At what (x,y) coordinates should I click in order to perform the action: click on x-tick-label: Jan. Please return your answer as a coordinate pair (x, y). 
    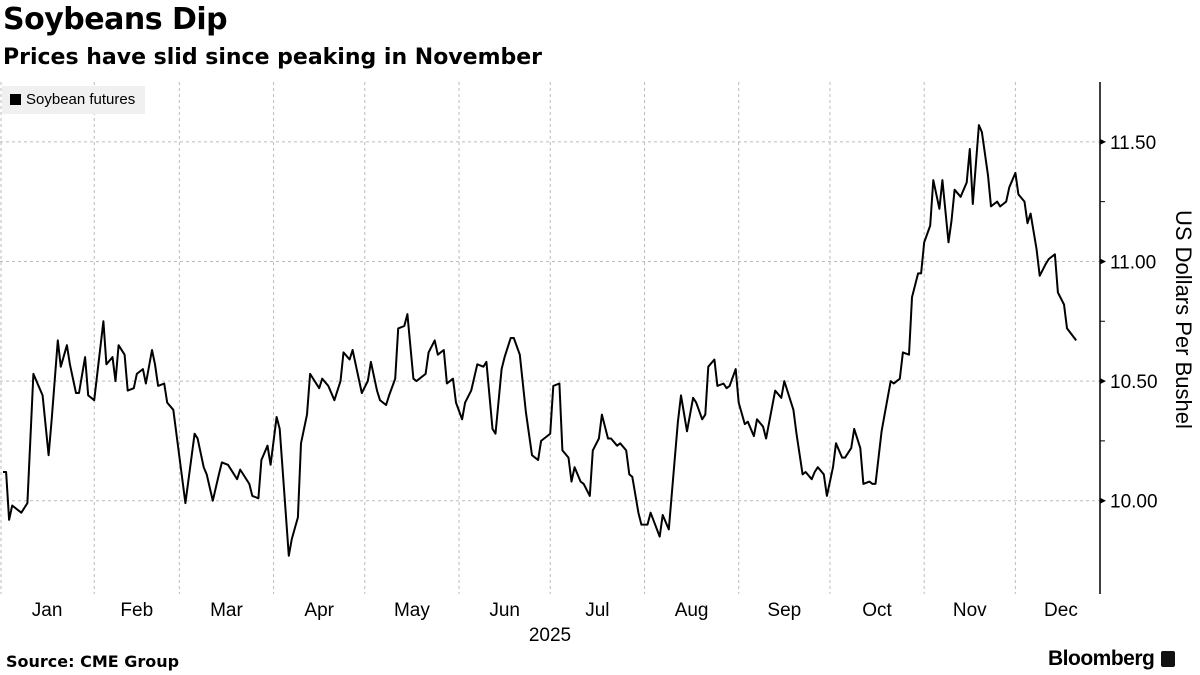
    Looking at the image, I should click on (47, 610).